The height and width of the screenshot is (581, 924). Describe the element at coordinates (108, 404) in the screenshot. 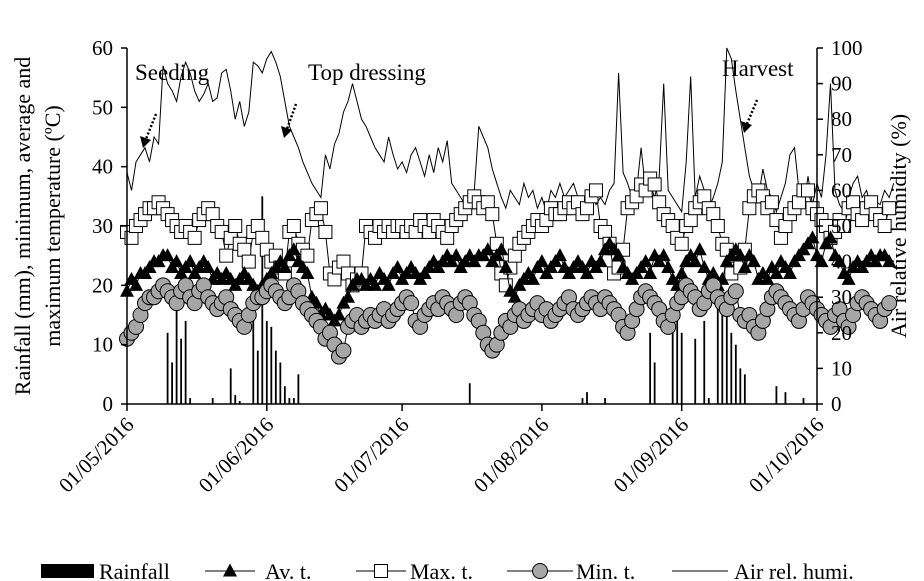

I see `left-y-tick-label: 0` at that location.